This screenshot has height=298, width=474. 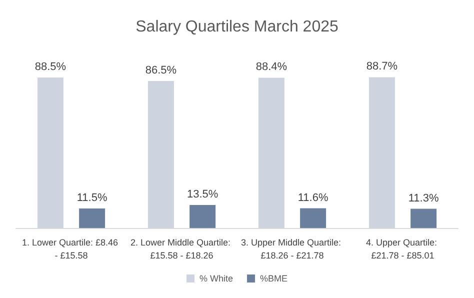 What do you see at coordinates (313, 198) in the screenshot?
I see `data-label: 11.6%` at bounding box center [313, 198].